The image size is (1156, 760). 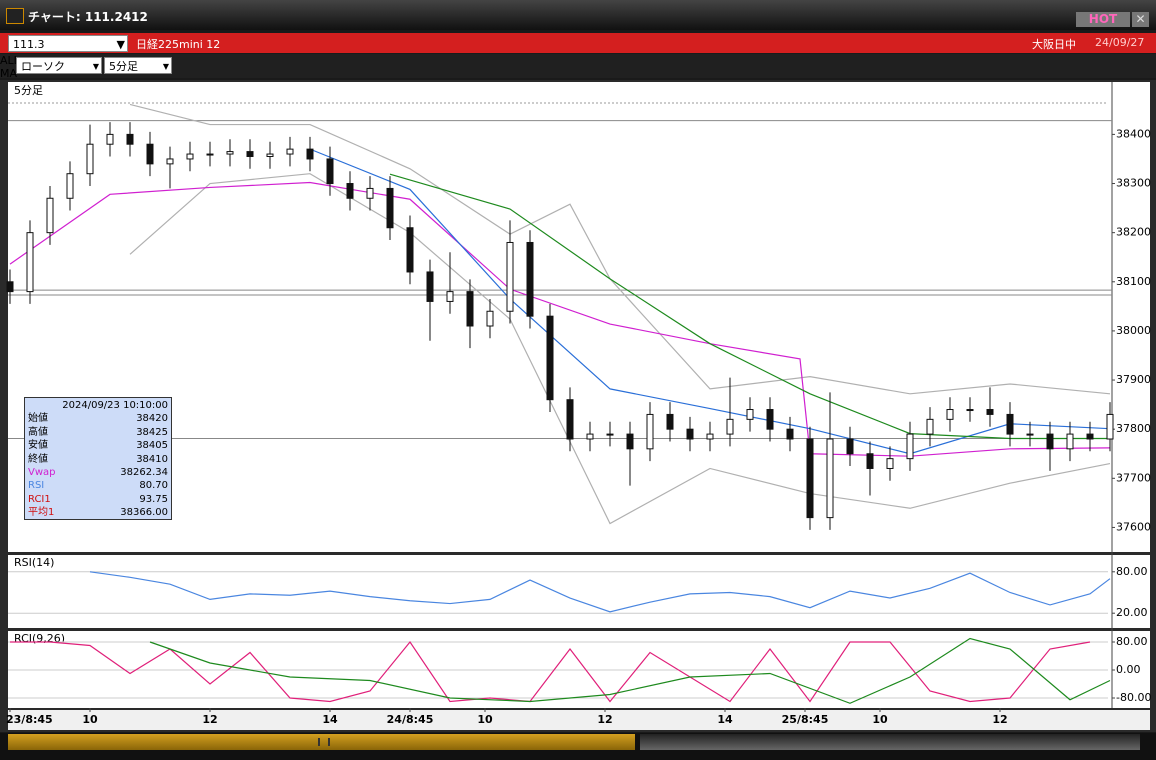 I want to click on info-datetime: 2024/09/23 10:10:00, so click(x=115, y=405).